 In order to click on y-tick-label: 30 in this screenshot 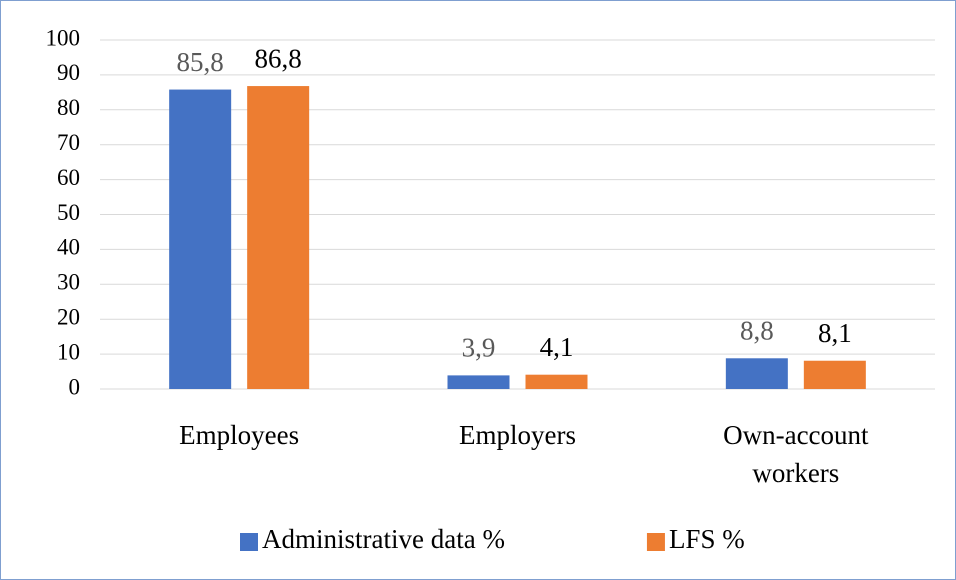, I will do `click(68, 282)`.